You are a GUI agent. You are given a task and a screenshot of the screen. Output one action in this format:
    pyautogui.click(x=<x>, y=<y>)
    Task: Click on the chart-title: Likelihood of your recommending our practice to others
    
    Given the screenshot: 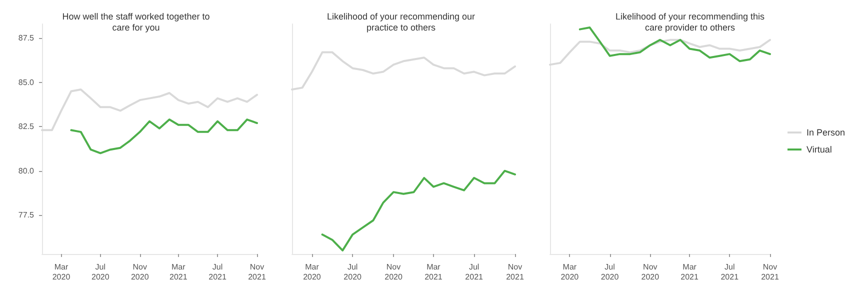 What is the action you would take?
    pyautogui.click(x=401, y=22)
    